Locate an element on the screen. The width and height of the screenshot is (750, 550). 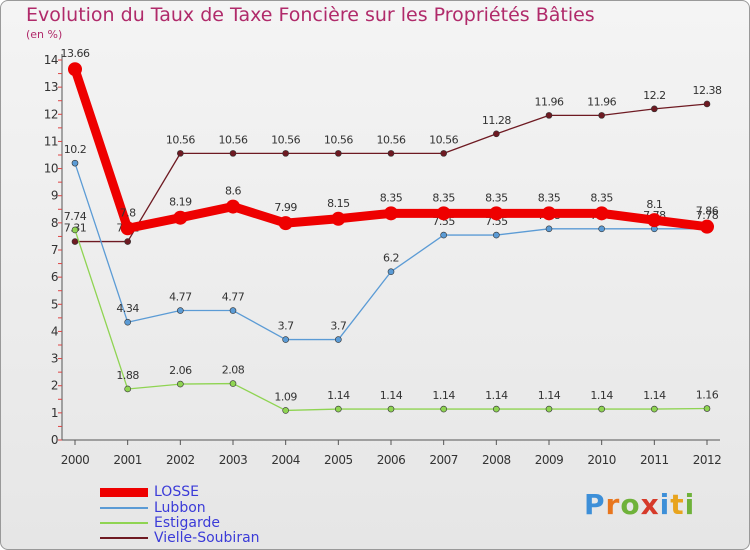
legend-label-estigarde: Estigarde is located at coordinates (187, 523).